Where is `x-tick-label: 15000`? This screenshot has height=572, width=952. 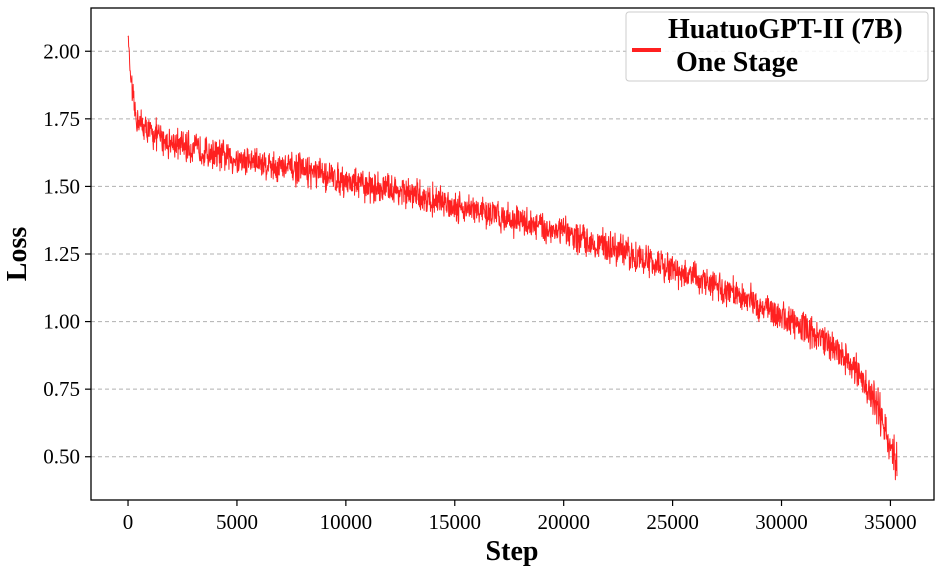 x-tick-label: 15000 is located at coordinates (455, 522).